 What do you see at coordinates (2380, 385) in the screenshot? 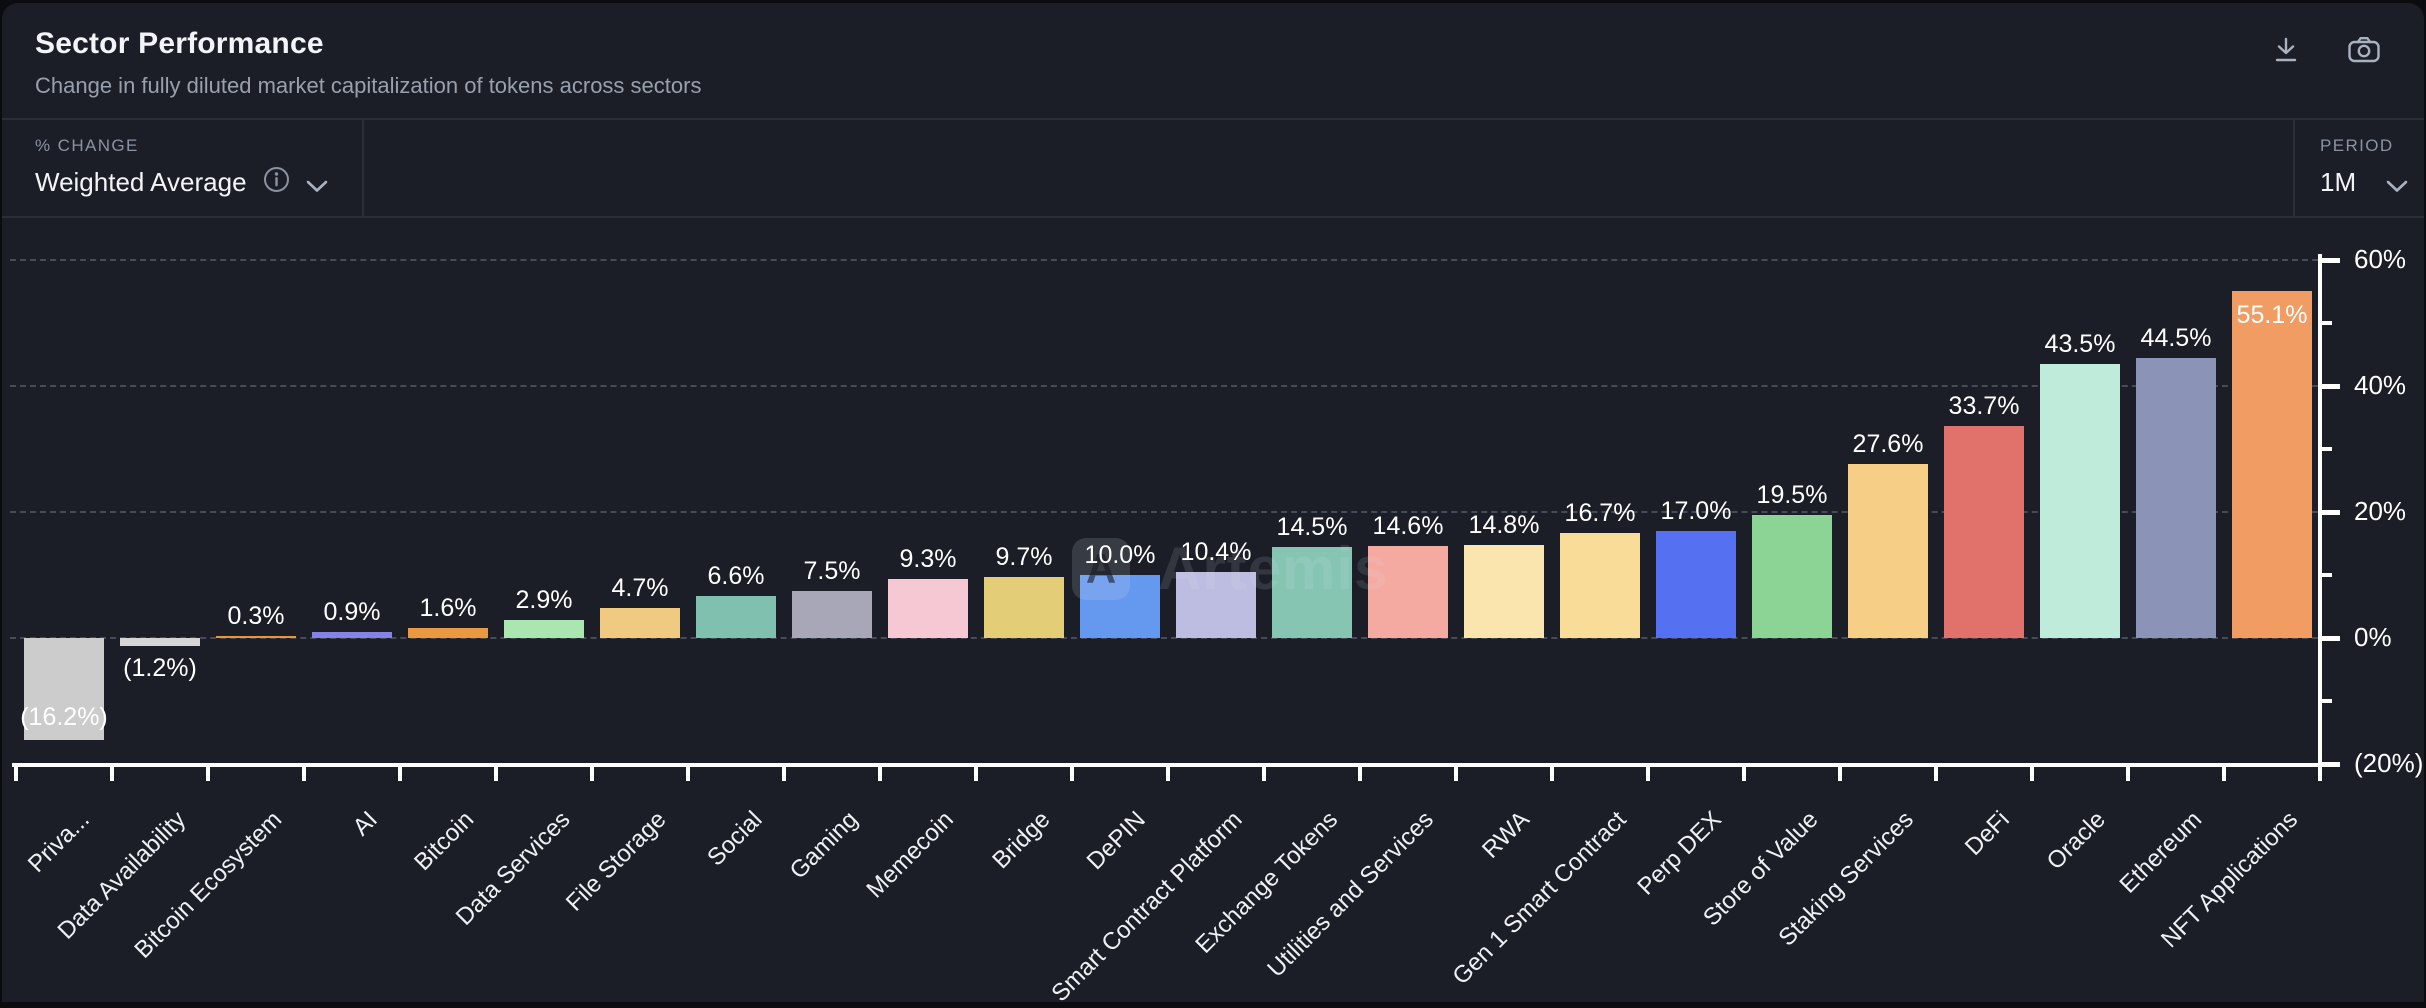
I see `y-axis-tick-label: 40%` at bounding box center [2380, 385].